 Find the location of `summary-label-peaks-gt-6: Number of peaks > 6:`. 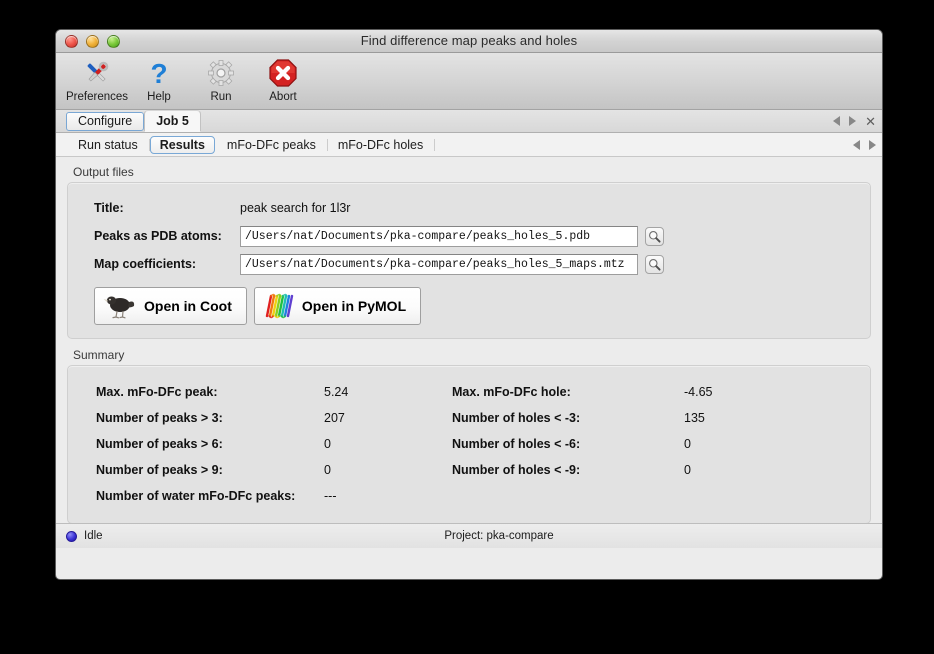

summary-label-peaks-gt-6: Number of peaks > 6: is located at coordinates (159, 444).